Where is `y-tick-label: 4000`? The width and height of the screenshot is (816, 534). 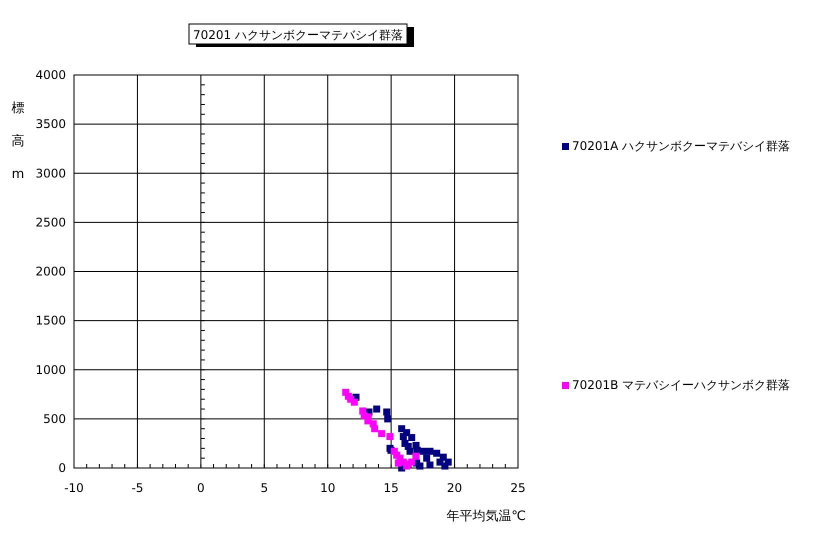 y-tick-label: 4000 is located at coordinates (50, 75).